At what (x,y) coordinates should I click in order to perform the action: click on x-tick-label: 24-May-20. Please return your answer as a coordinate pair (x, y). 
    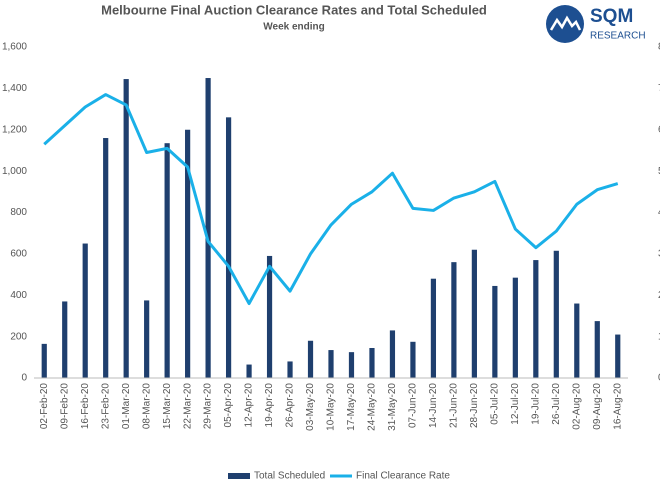
    Looking at the image, I should click on (372, 407).